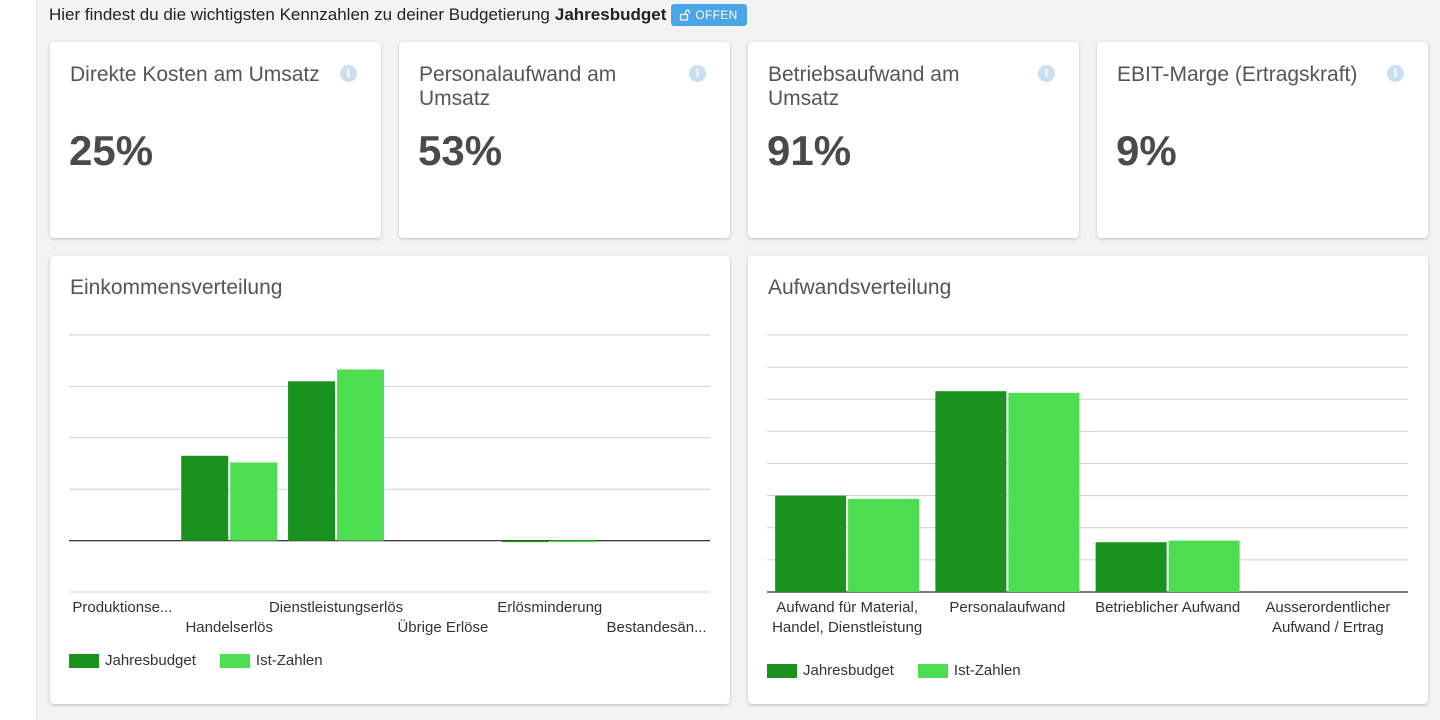 The width and height of the screenshot is (1440, 720). I want to click on x-tick-label: Ausserordentlicher Aufwand / Ertrag, so click(1327, 617).